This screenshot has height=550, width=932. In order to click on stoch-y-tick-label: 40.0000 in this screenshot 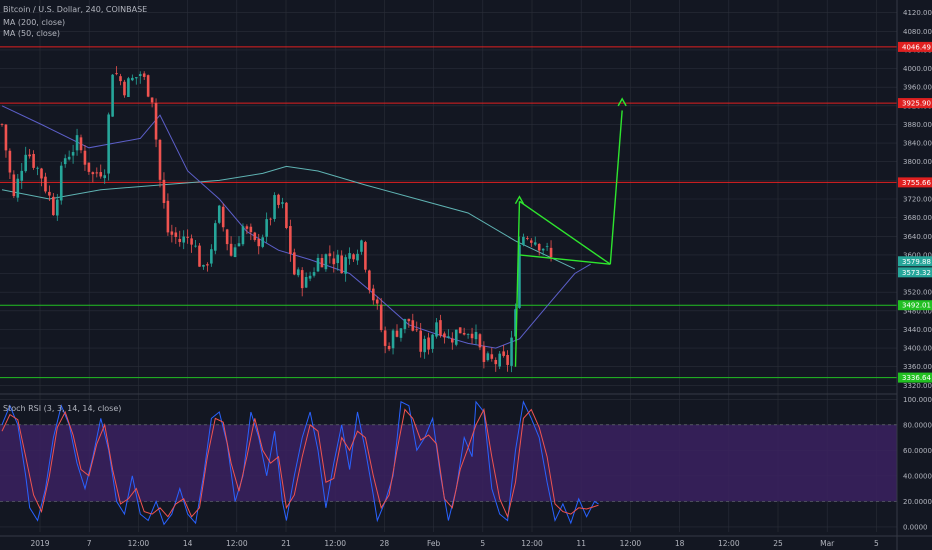, I will do `click(917, 476)`.